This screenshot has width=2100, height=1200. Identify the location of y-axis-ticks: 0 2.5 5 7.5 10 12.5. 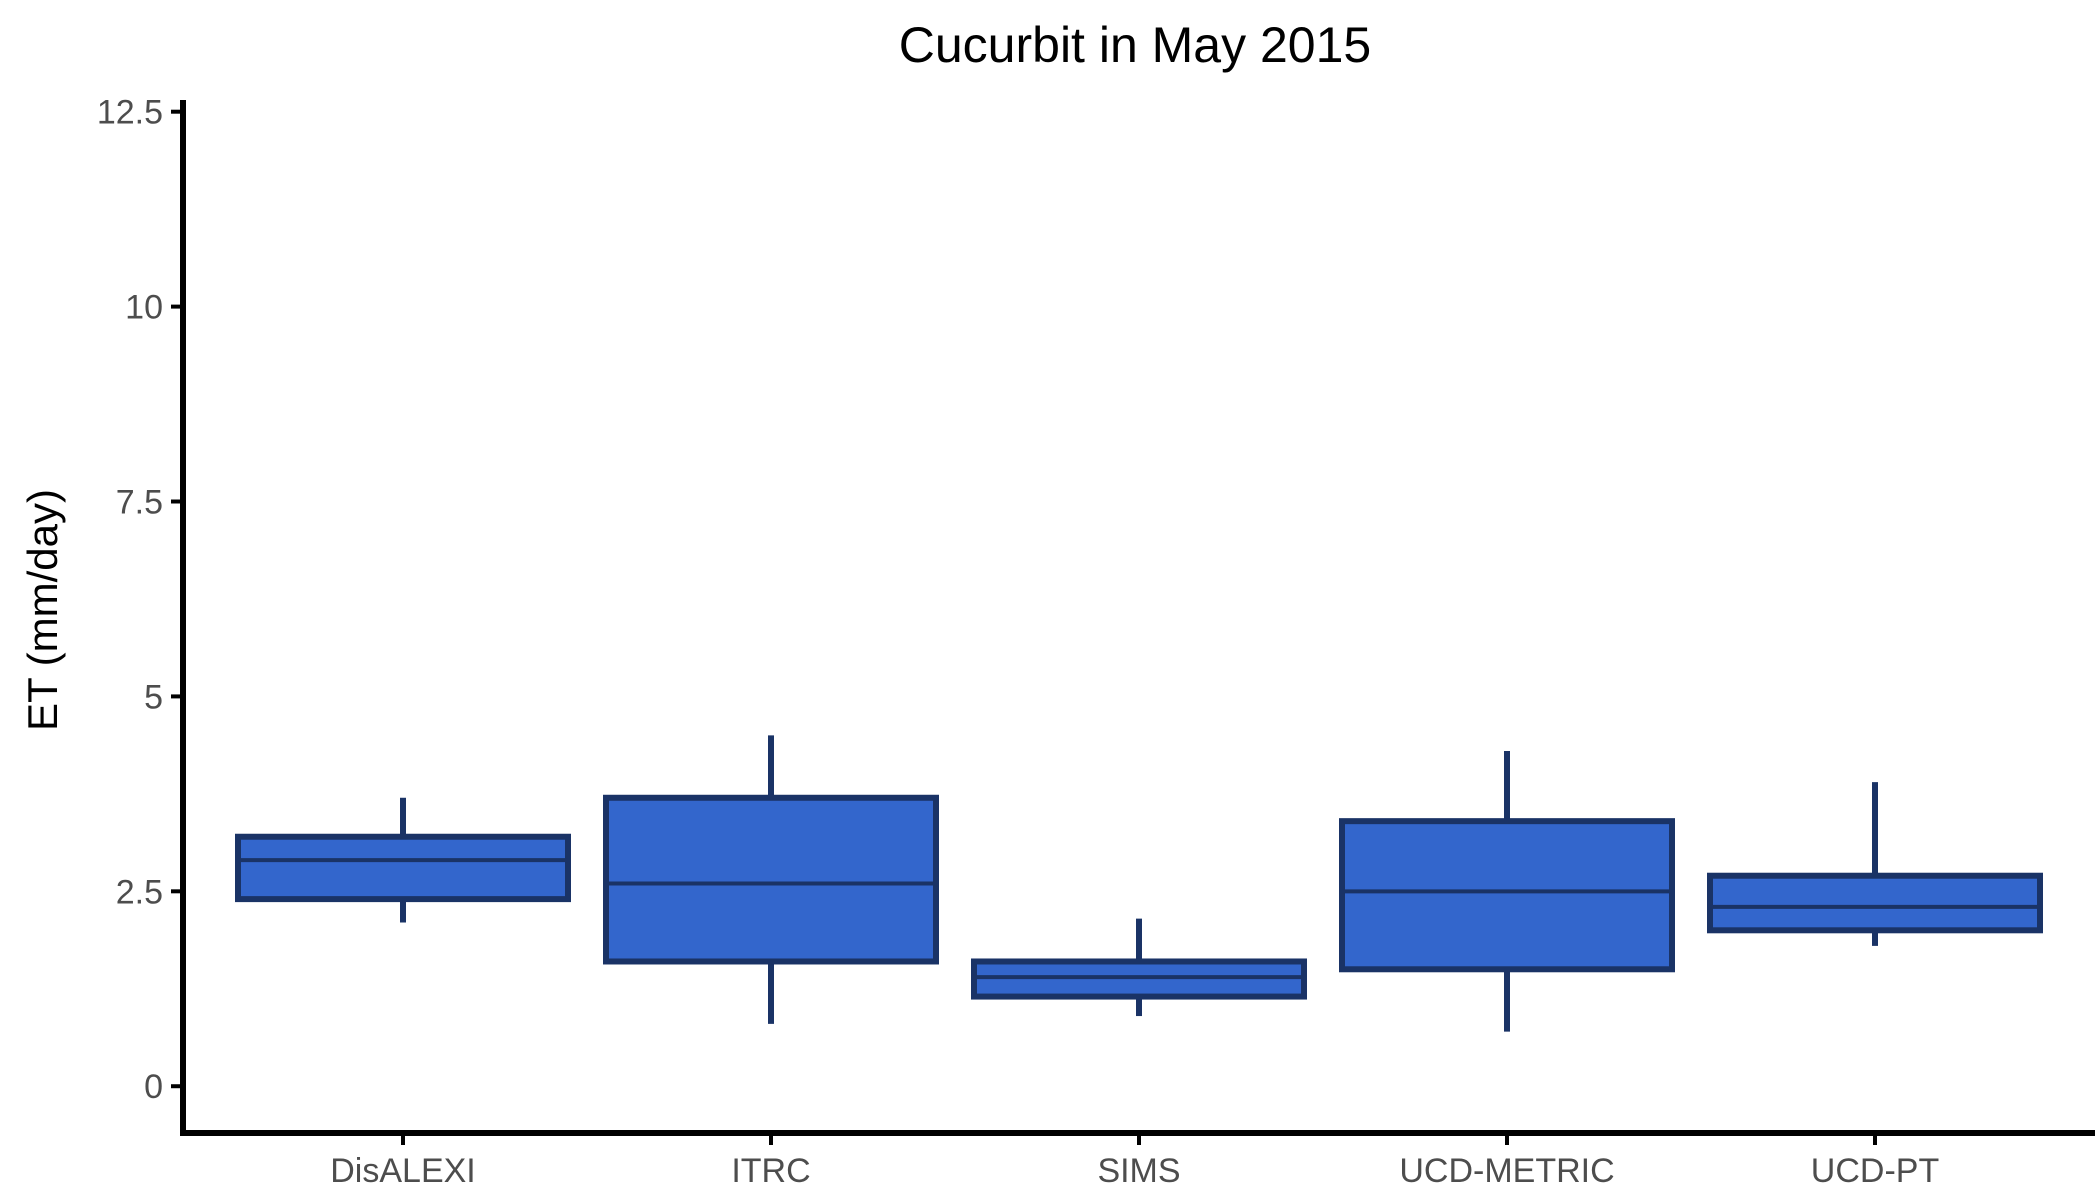
(140, 600).